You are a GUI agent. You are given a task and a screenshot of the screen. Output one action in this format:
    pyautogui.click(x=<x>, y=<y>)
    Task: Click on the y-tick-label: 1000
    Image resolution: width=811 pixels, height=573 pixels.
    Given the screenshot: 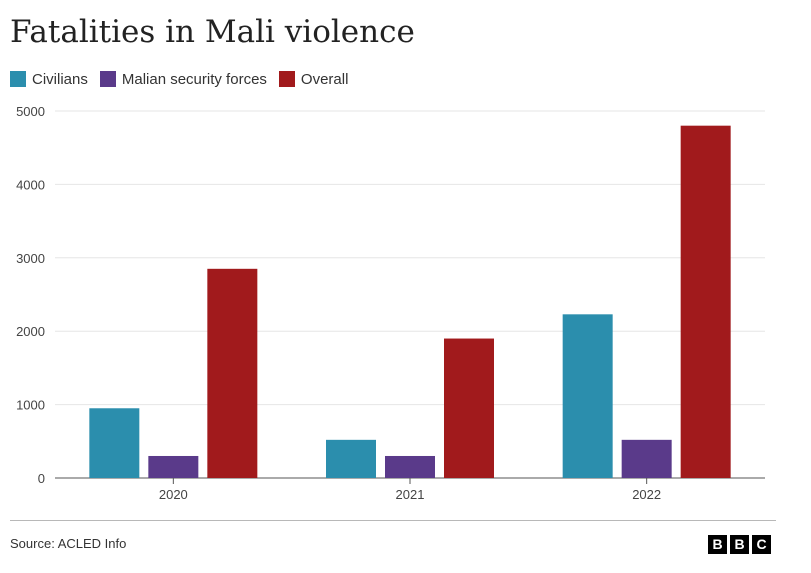 What is the action you would take?
    pyautogui.click(x=30, y=405)
    